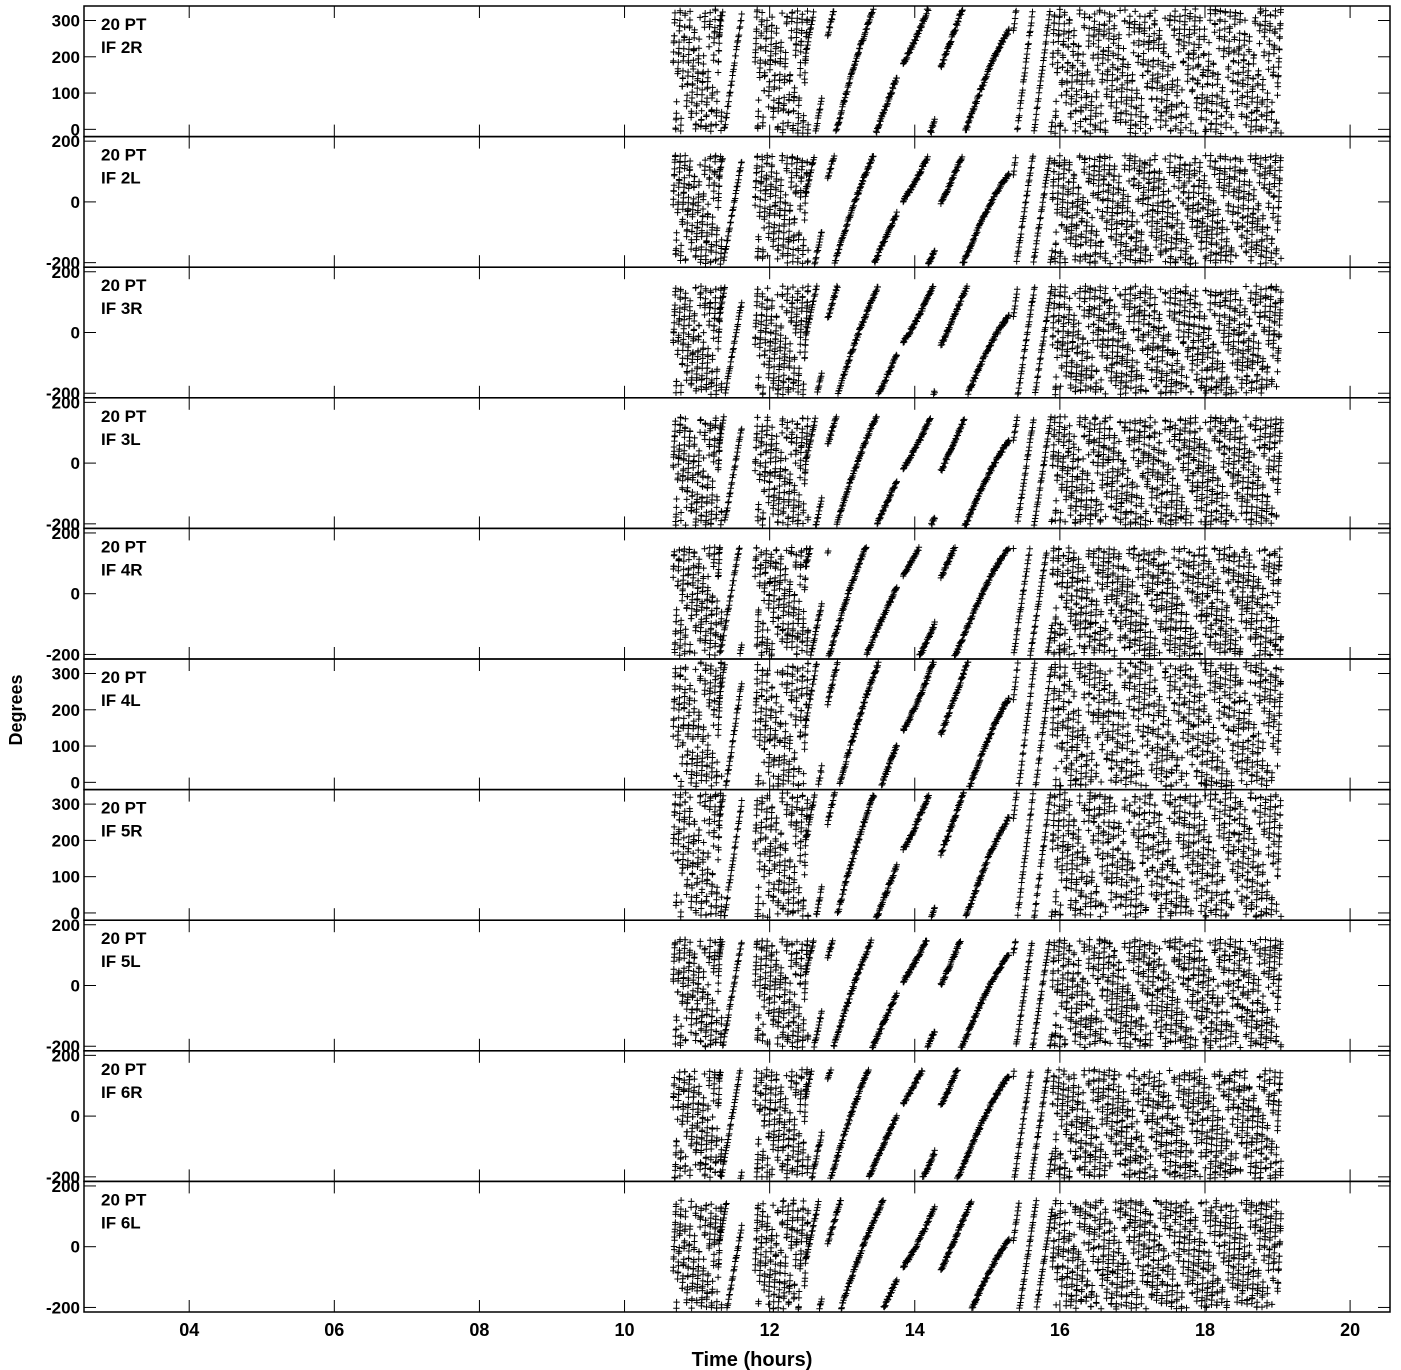 The image size is (1401, 1370). I want to click on x-tick-label: 06, so click(334, 1330).